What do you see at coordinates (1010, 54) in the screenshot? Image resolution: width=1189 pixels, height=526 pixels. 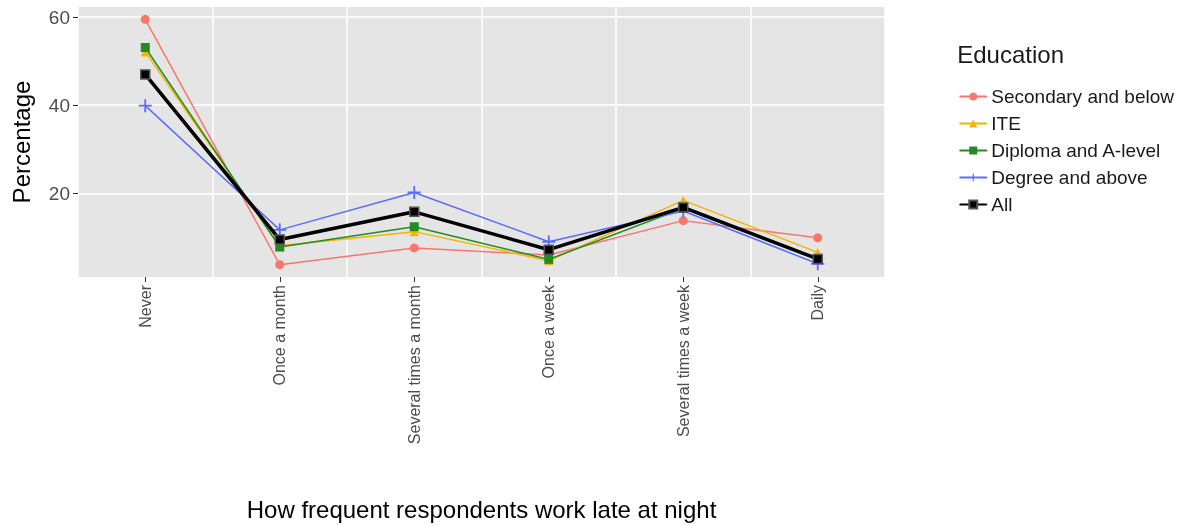 I see `legend-title: Education` at bounding box center [1010, 54].